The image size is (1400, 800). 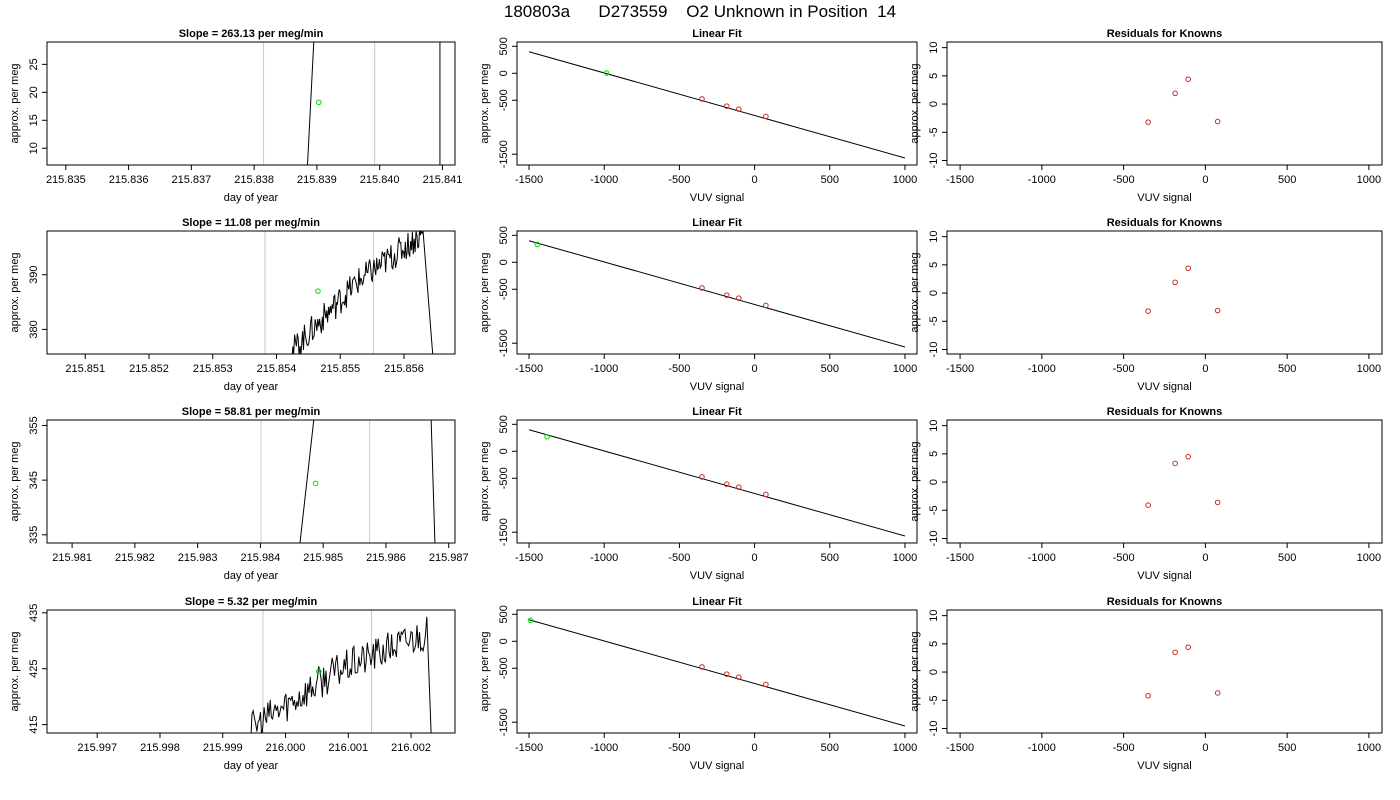 What do you see at coordinates (34, 613) in the screenshot?
I see `y-tick-label: 435` at bounding box center [34, 613].